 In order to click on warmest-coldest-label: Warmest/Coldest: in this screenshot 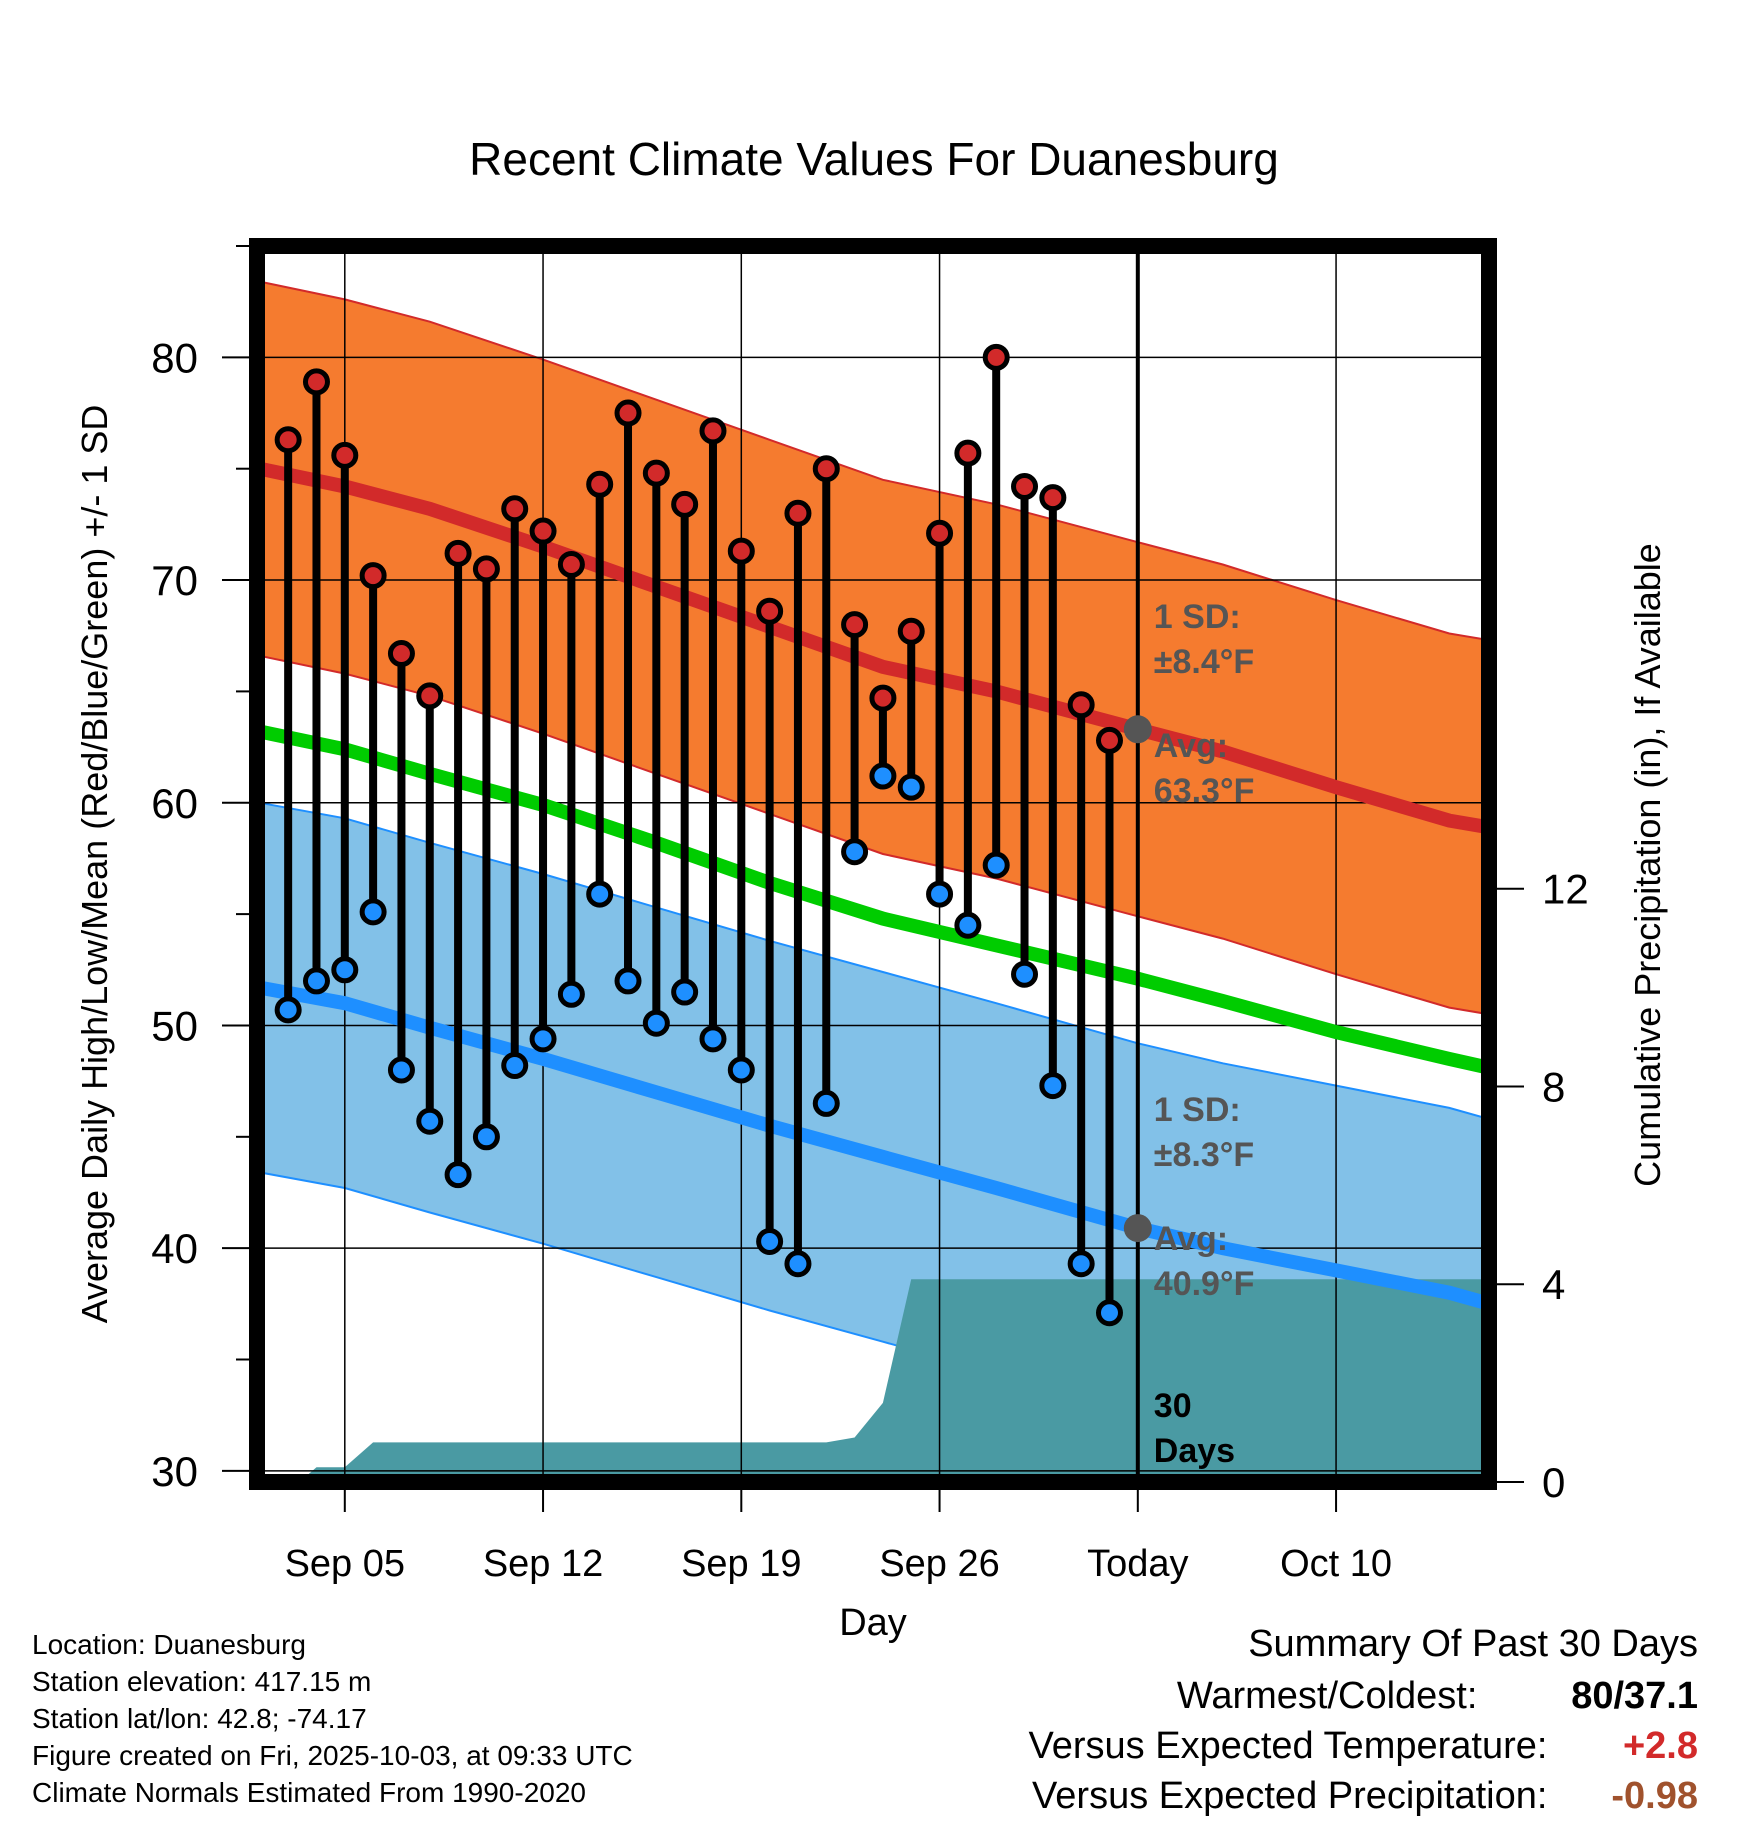, I will do `click(1327, 1696)`.